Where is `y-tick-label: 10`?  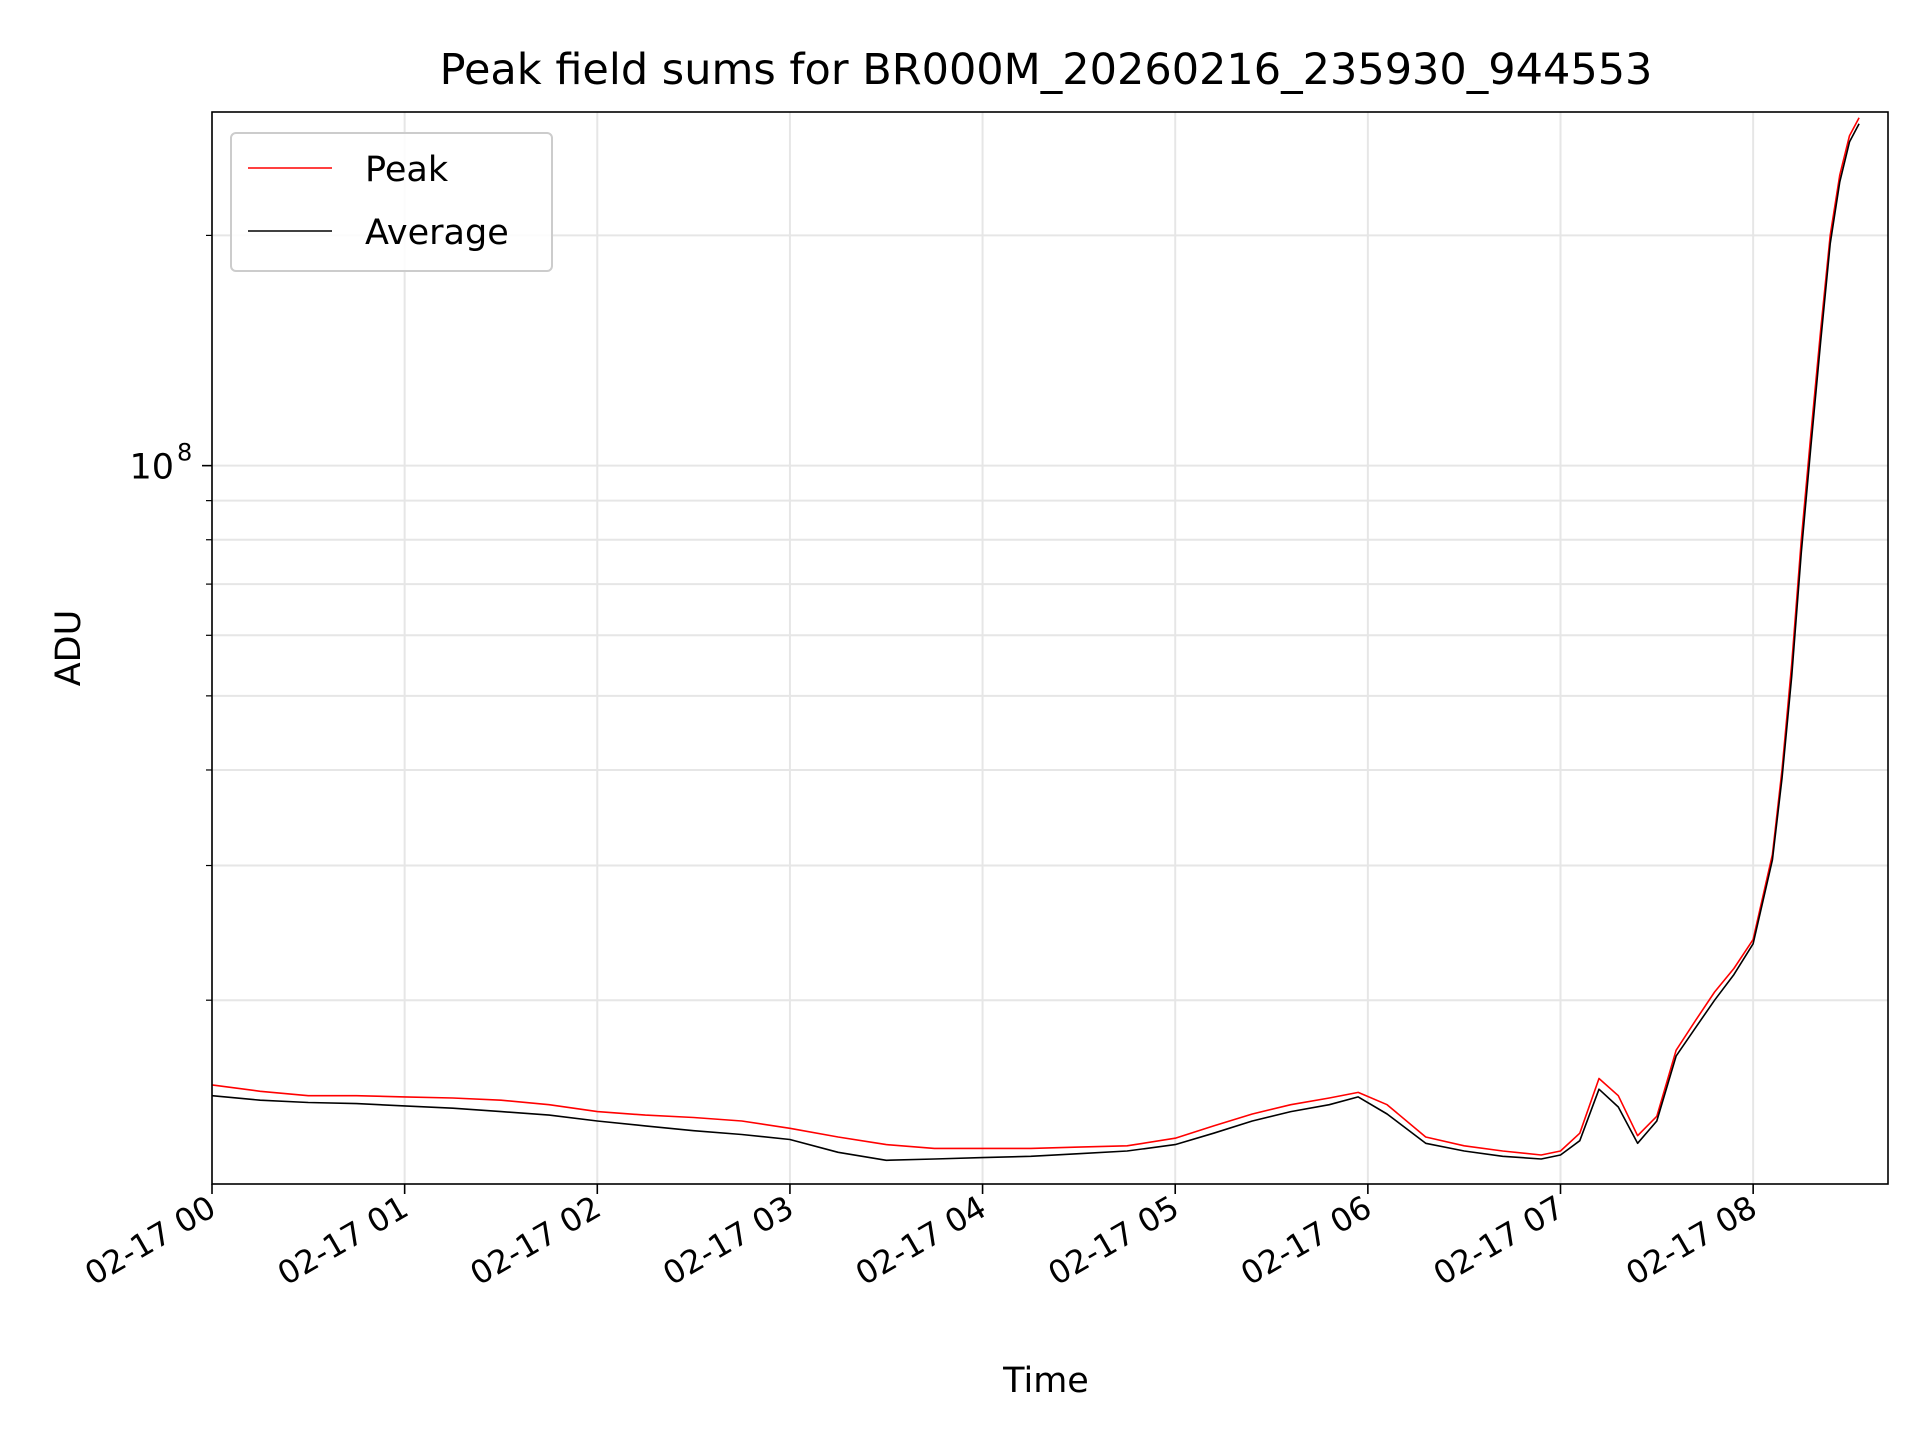
y-tick-label: 10 is located at coordinates (151, 468).